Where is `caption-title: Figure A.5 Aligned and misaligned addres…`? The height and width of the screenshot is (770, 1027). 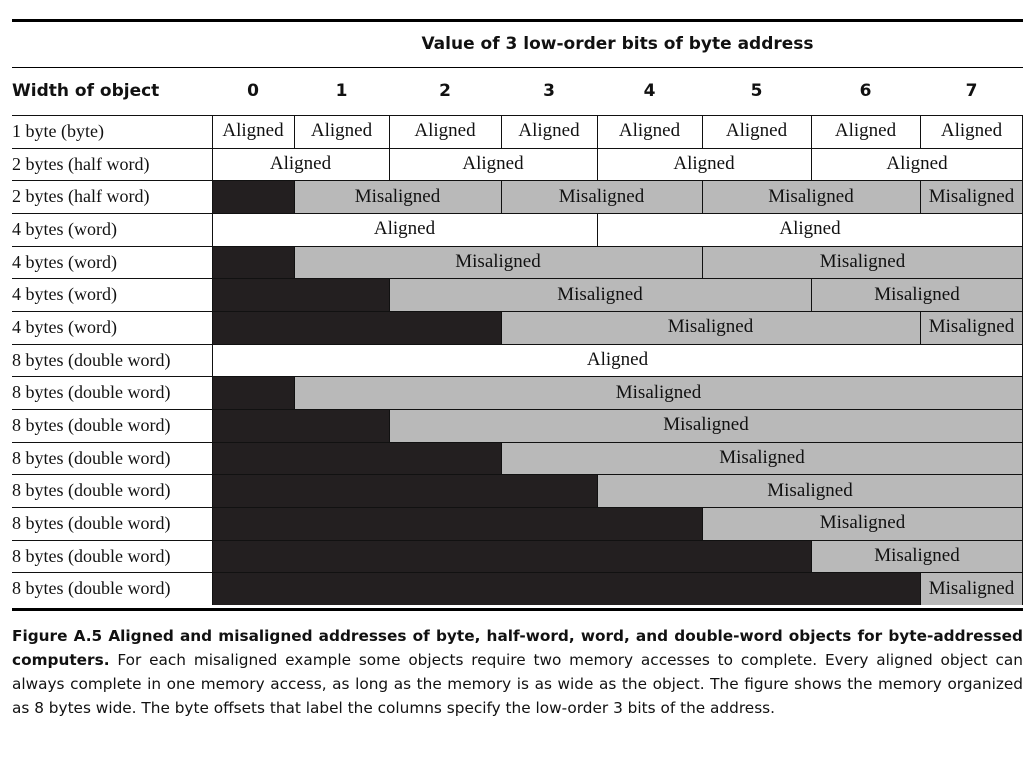
caption-title: Figure A.5 Aligned and misaligned addres… is located at coordinates (517, 648).